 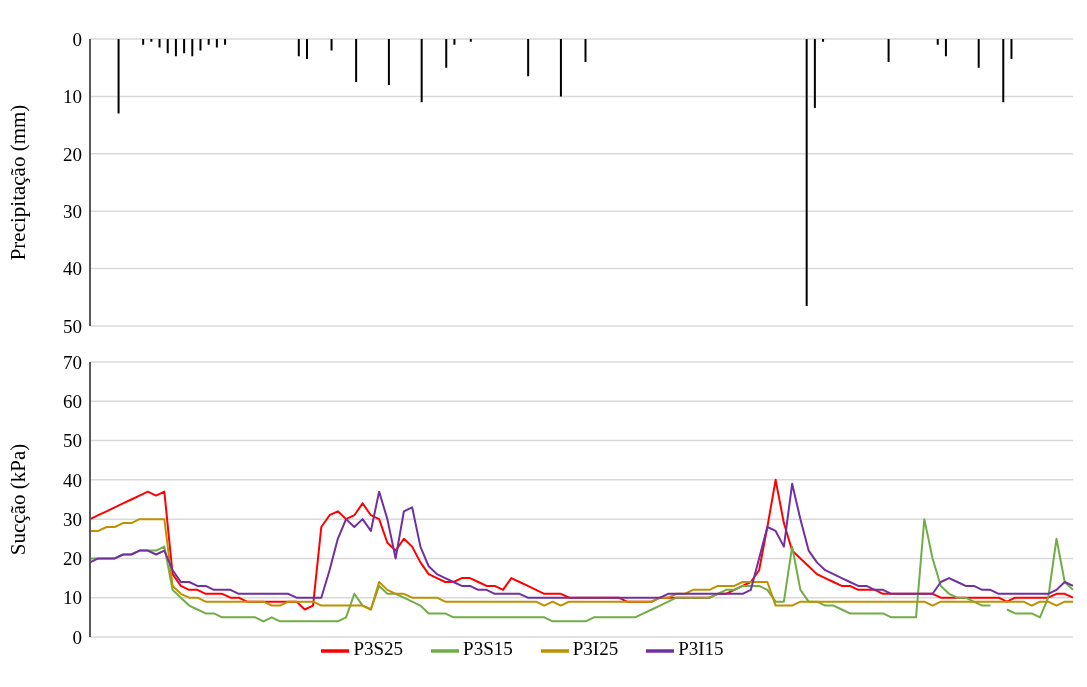 I want to click on legend-label: P3I15, so click(x=701, y=649).